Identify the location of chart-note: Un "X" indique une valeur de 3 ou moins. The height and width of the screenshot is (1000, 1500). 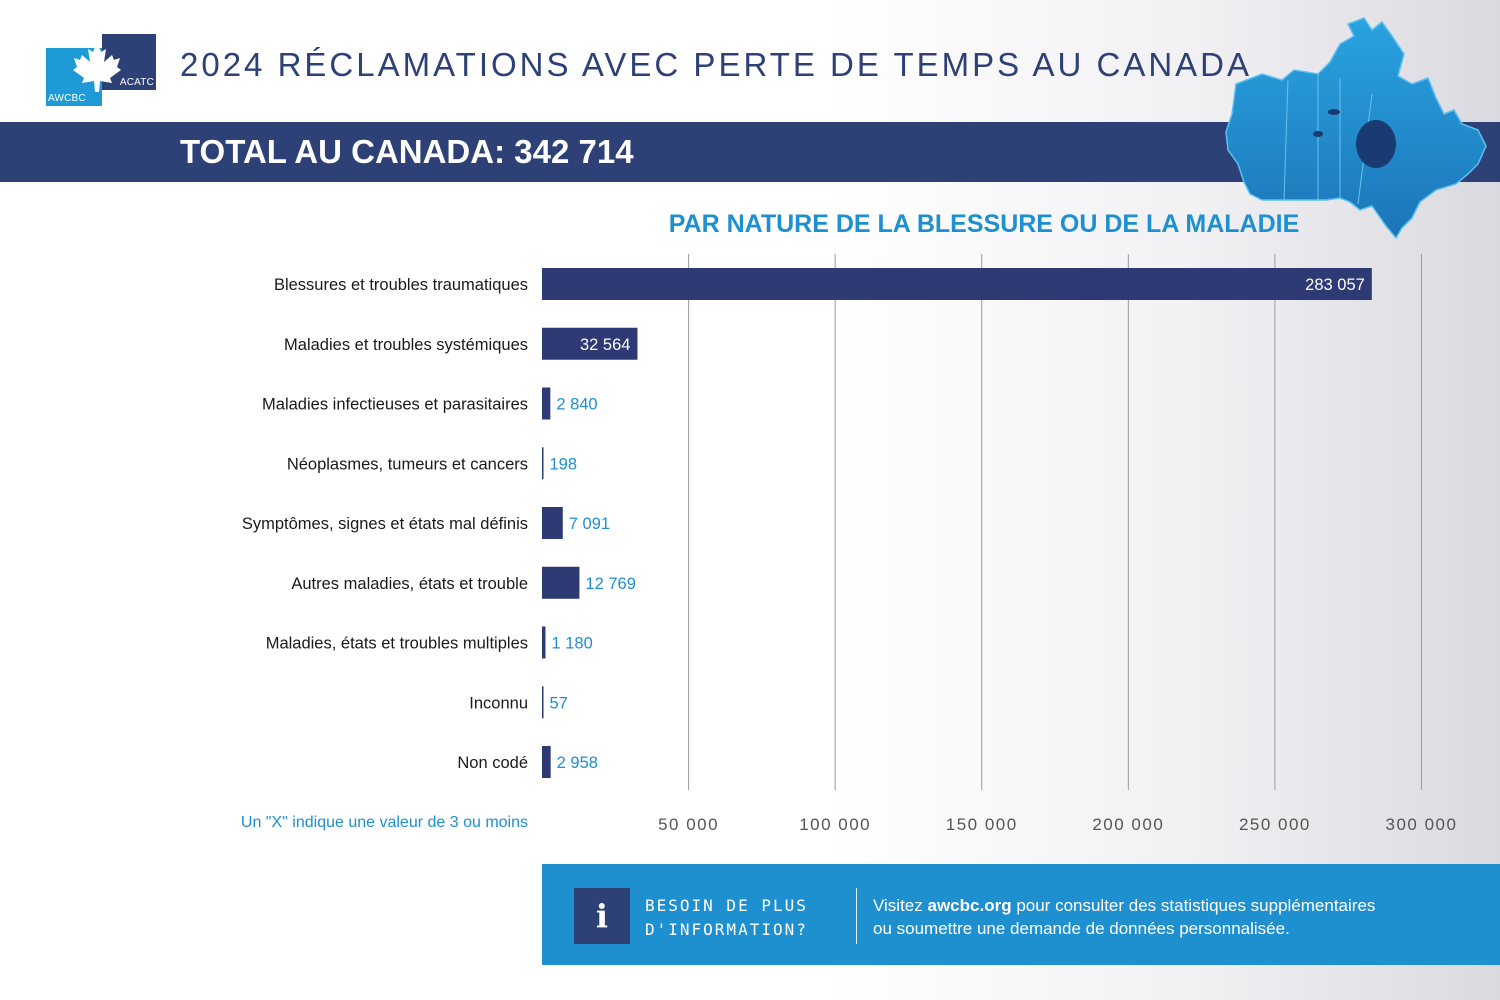
(384, 822).